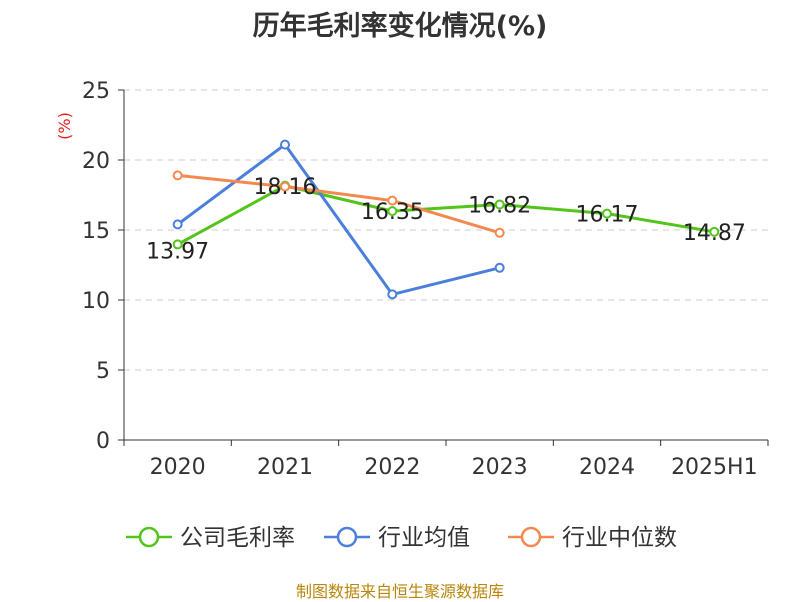 Image resolution: width=800 pixels, height=602 pixels. Describe the element at coordinates (500, 467) in the screenshot. I see `x-tick-label: 2023` at that location.